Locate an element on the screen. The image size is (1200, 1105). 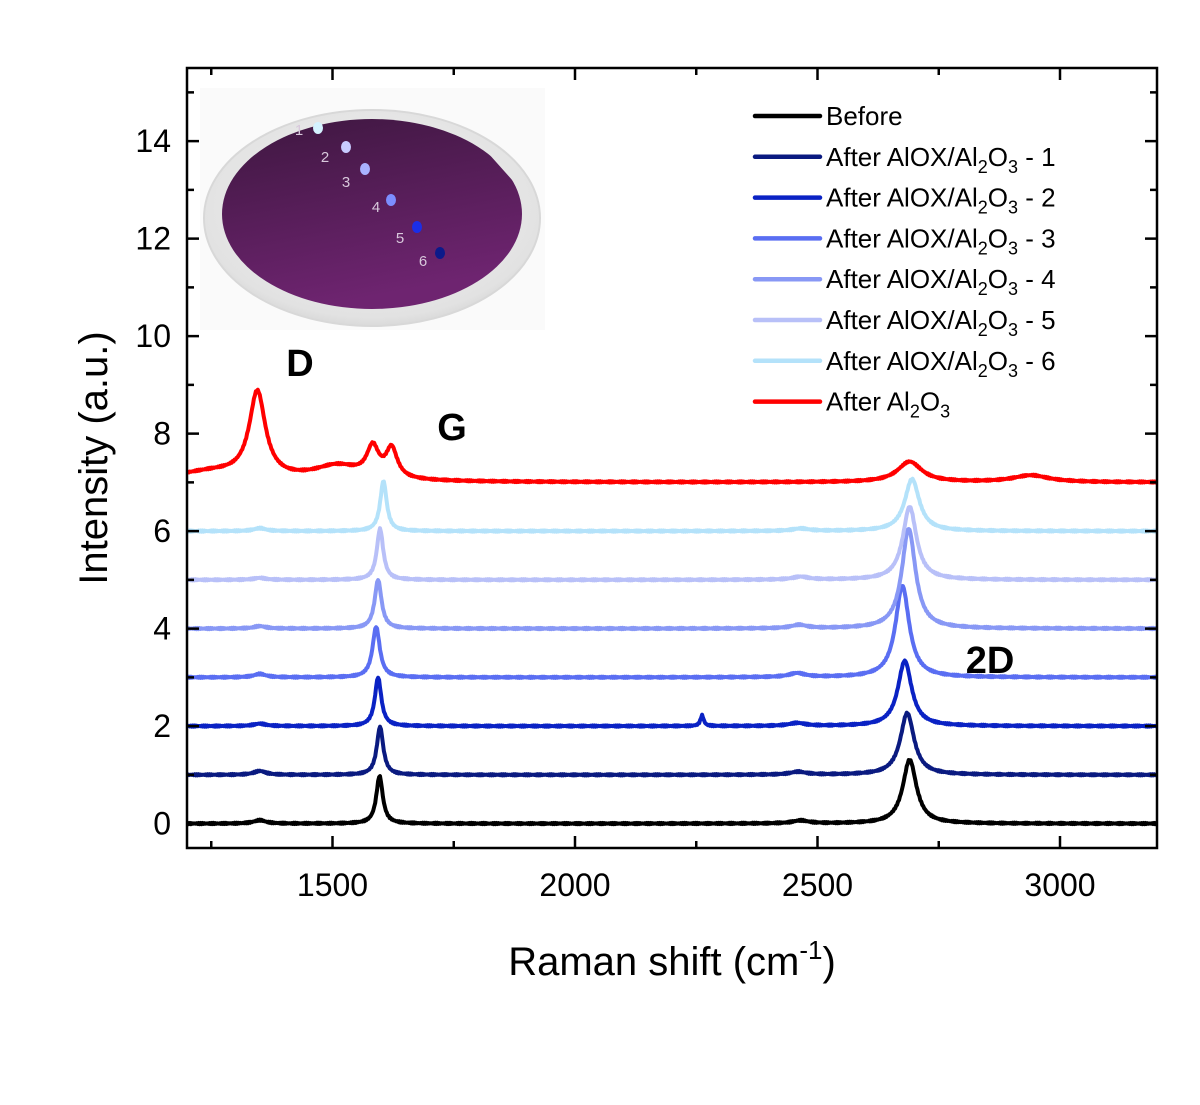
y-tick-label: 4 is located at coordinates (162, 629).